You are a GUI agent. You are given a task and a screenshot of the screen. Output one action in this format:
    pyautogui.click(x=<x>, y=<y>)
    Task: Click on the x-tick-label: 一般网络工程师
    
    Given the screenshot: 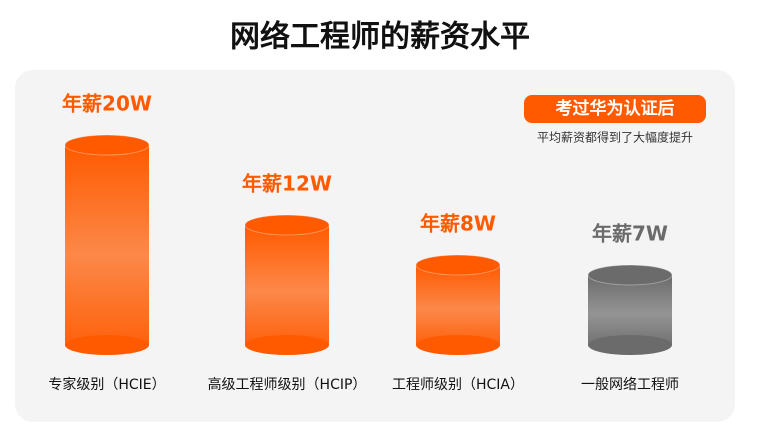 What is the action you would take?
    pyautogui.click(x=630, y=385)
    